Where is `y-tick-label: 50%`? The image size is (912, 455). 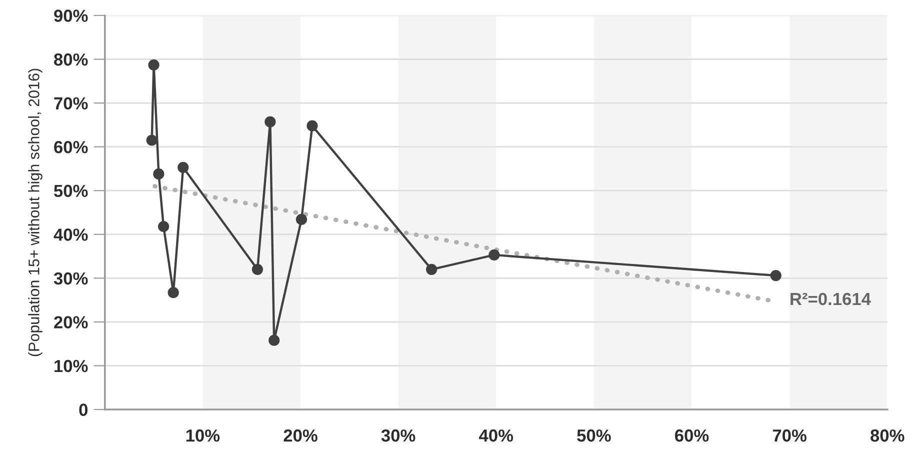
y-tick-label: 50% is located at coordinates (71, 191).